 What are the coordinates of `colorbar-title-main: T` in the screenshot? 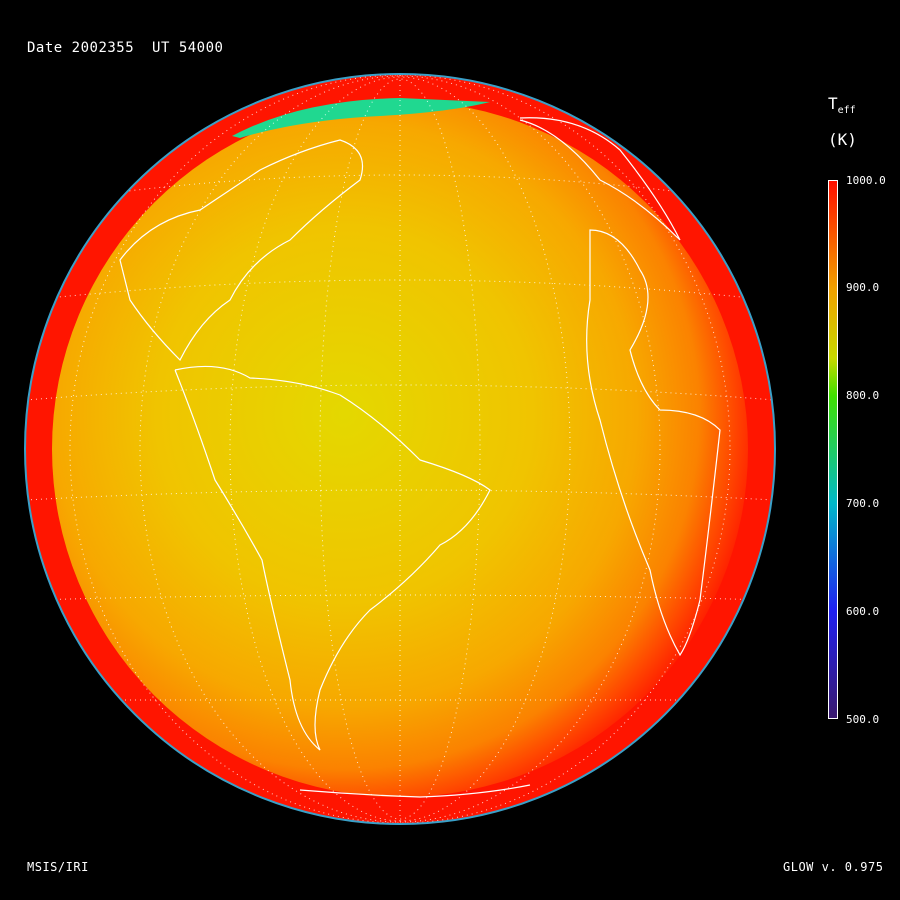 It's located at (833, 103).